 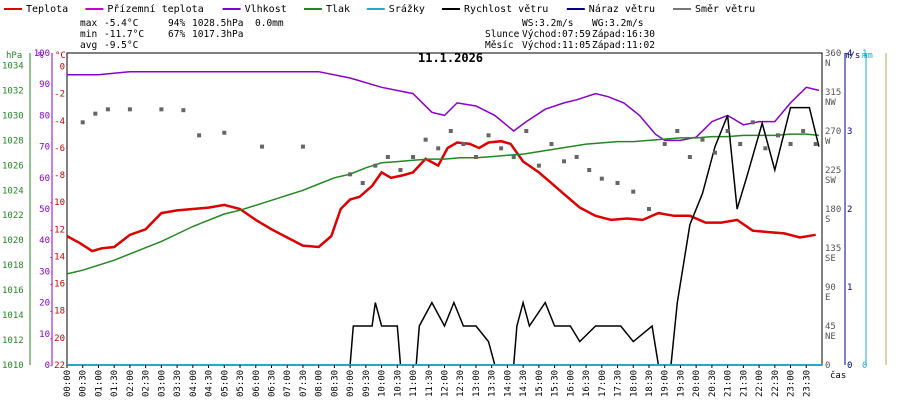 I want to click on time-tick-23: 11:30, so click(x=430, y=383).